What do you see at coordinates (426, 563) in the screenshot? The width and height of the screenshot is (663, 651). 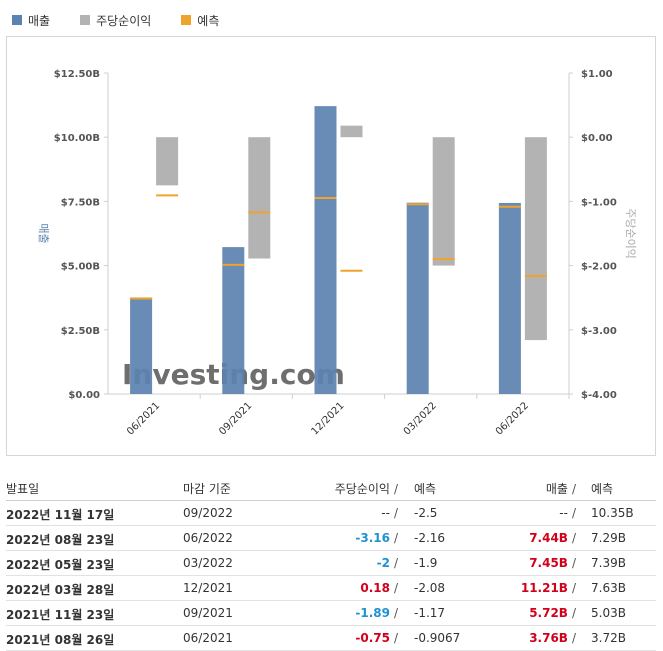 I see `cell-eps-forecast: -1.9` at bounding box center [426, 563].